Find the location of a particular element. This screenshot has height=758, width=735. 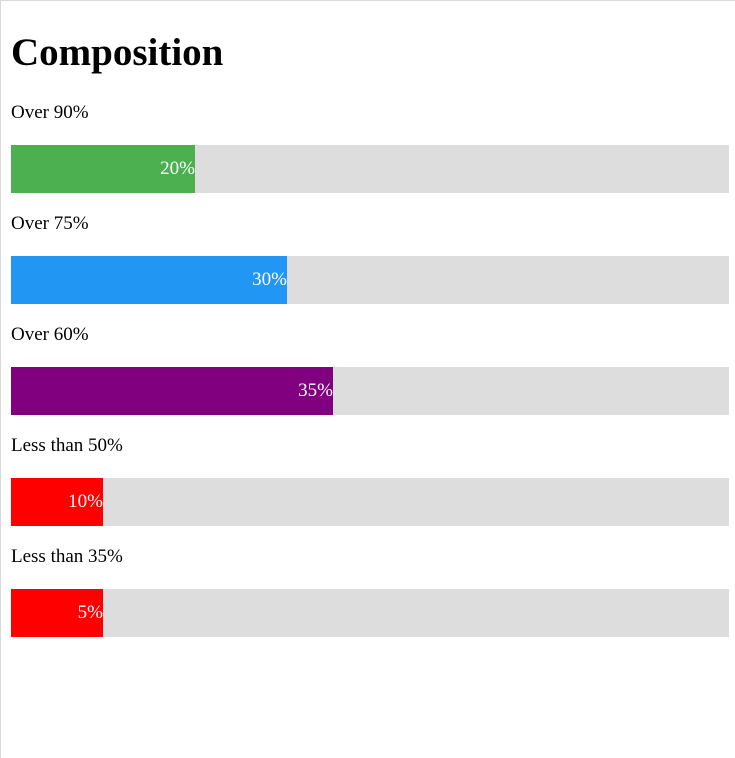

bar-track: 20% is located at coordinates (370, 169).